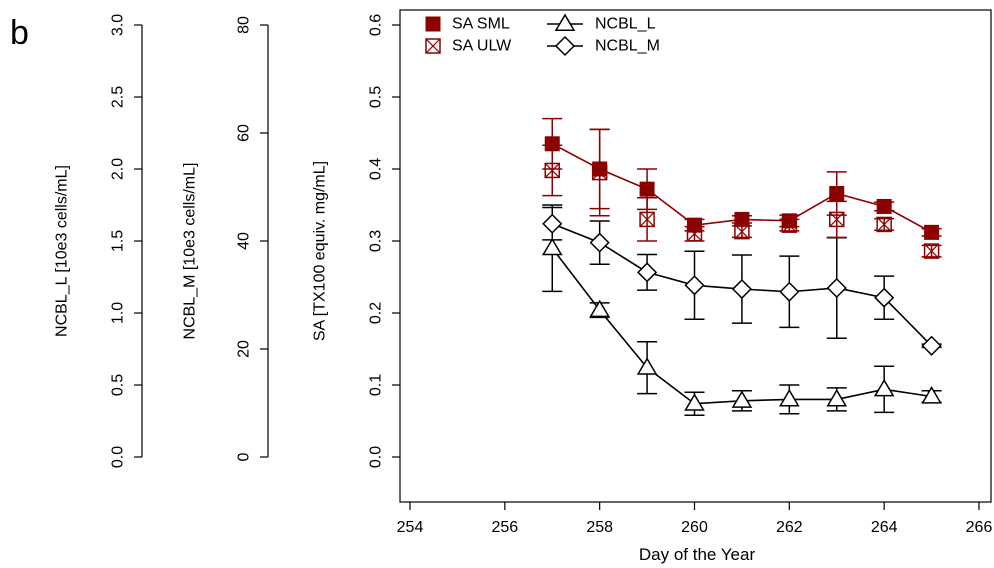 This screenshot has width=994, height=568. Describe the element at coordinates (225, 238) in the screenshot. I see `y-axis-ncbl_m: 0 20 40 60 80 NCBL_M [10e3 cells/mL]` at that location.